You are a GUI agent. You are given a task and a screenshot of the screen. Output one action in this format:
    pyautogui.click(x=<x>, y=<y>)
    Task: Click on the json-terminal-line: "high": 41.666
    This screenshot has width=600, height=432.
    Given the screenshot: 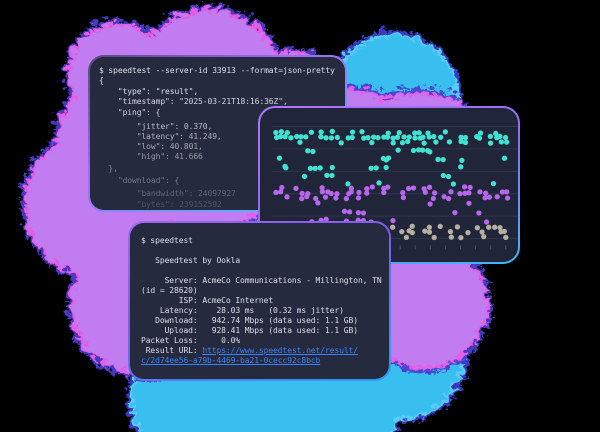 What is the action you would take?
    pyautogui.click(x=151, y=156)
    